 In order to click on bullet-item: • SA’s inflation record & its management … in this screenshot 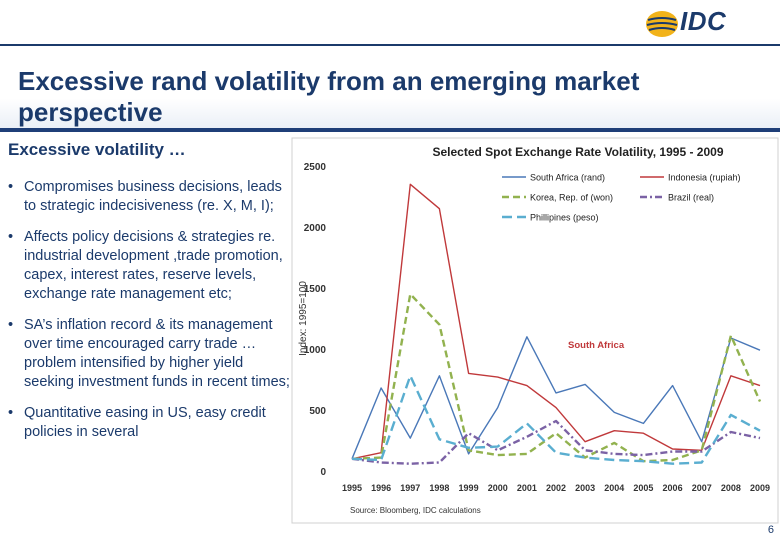, I will do `click(149, 354)`.